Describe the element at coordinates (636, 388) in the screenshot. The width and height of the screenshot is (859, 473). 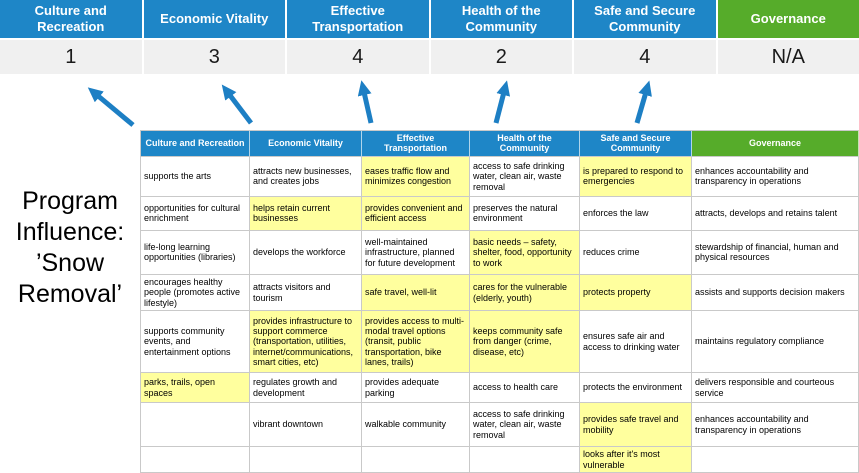
I see `matrix-cell: protects the environment` at that location.